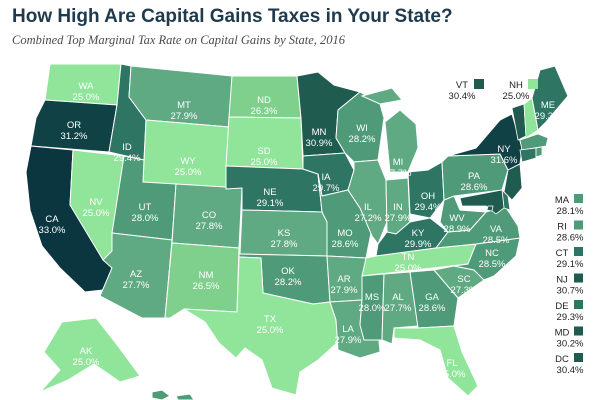  Describe the element at coordinates (490, 208) in the screenshot. I see `state-DC` at that location.